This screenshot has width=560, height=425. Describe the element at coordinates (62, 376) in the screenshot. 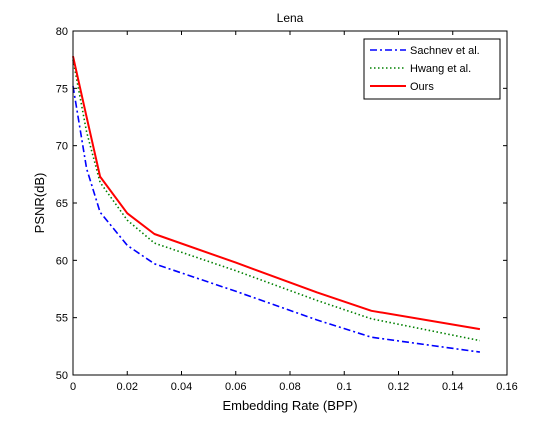

I see `y-tick-label: 50` at that location.